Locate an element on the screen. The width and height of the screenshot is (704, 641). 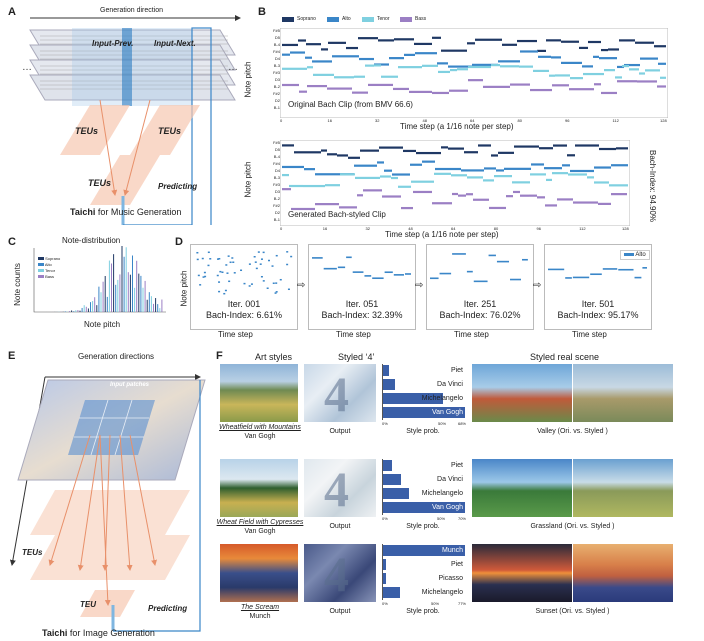
input-patches-label: Input patches is located at coordinates (130, 385).